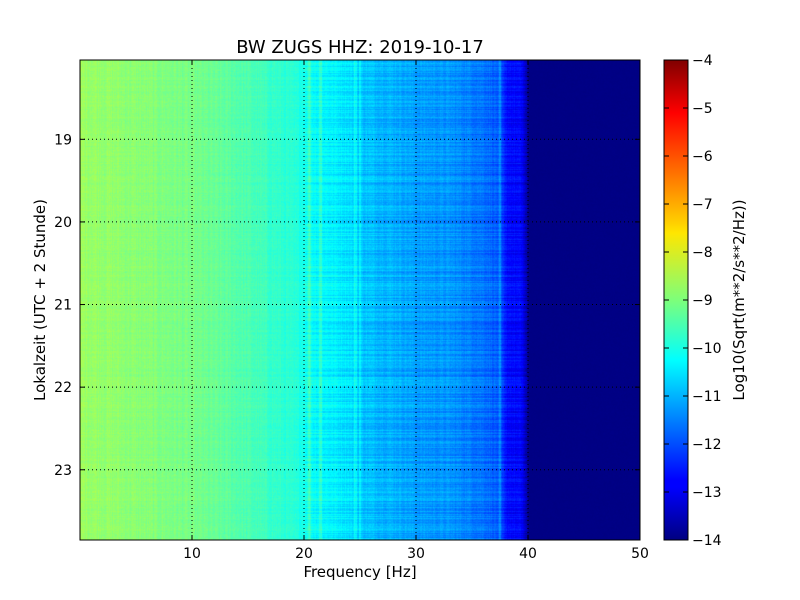 This screenshot has width=800, height=600. What do you see at coordinates (359, 572) in the screenshot?
I see `x-axis-label: Frequency [Hz]` at bounding box center [359, 572].